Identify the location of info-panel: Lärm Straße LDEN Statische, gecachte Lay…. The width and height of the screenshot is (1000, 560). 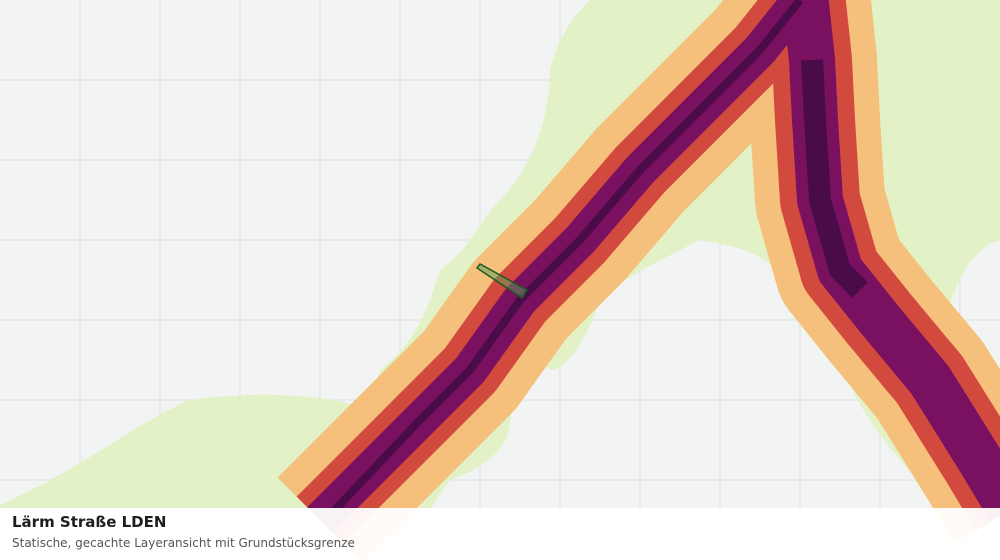
(500, 534).